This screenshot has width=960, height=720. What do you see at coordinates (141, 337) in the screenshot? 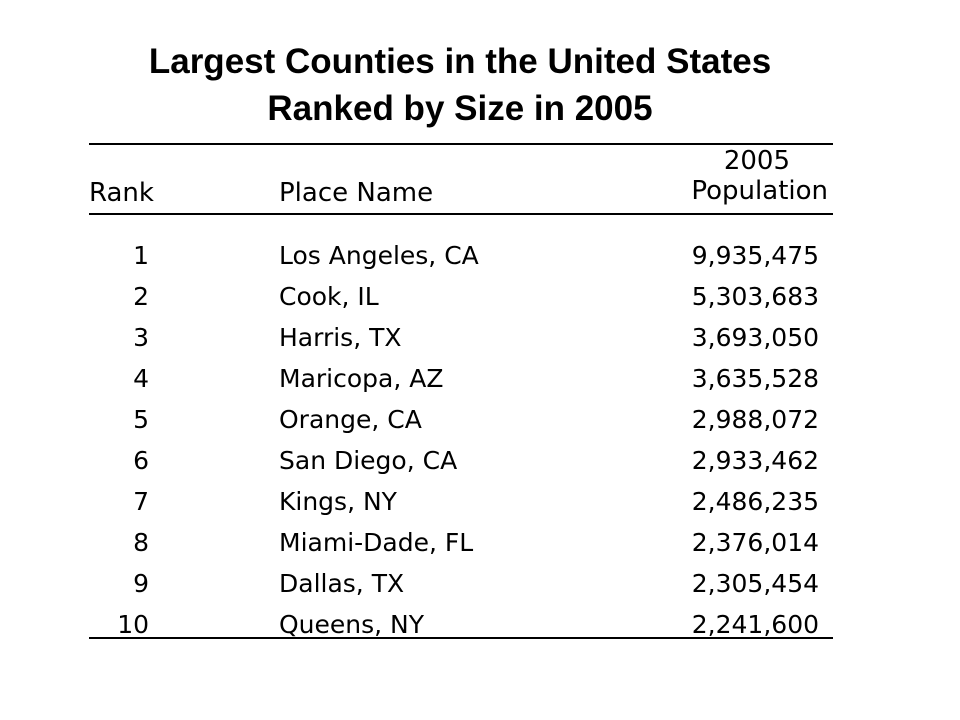
I see `rank-cell: 3` at bounding box center [141, 337].